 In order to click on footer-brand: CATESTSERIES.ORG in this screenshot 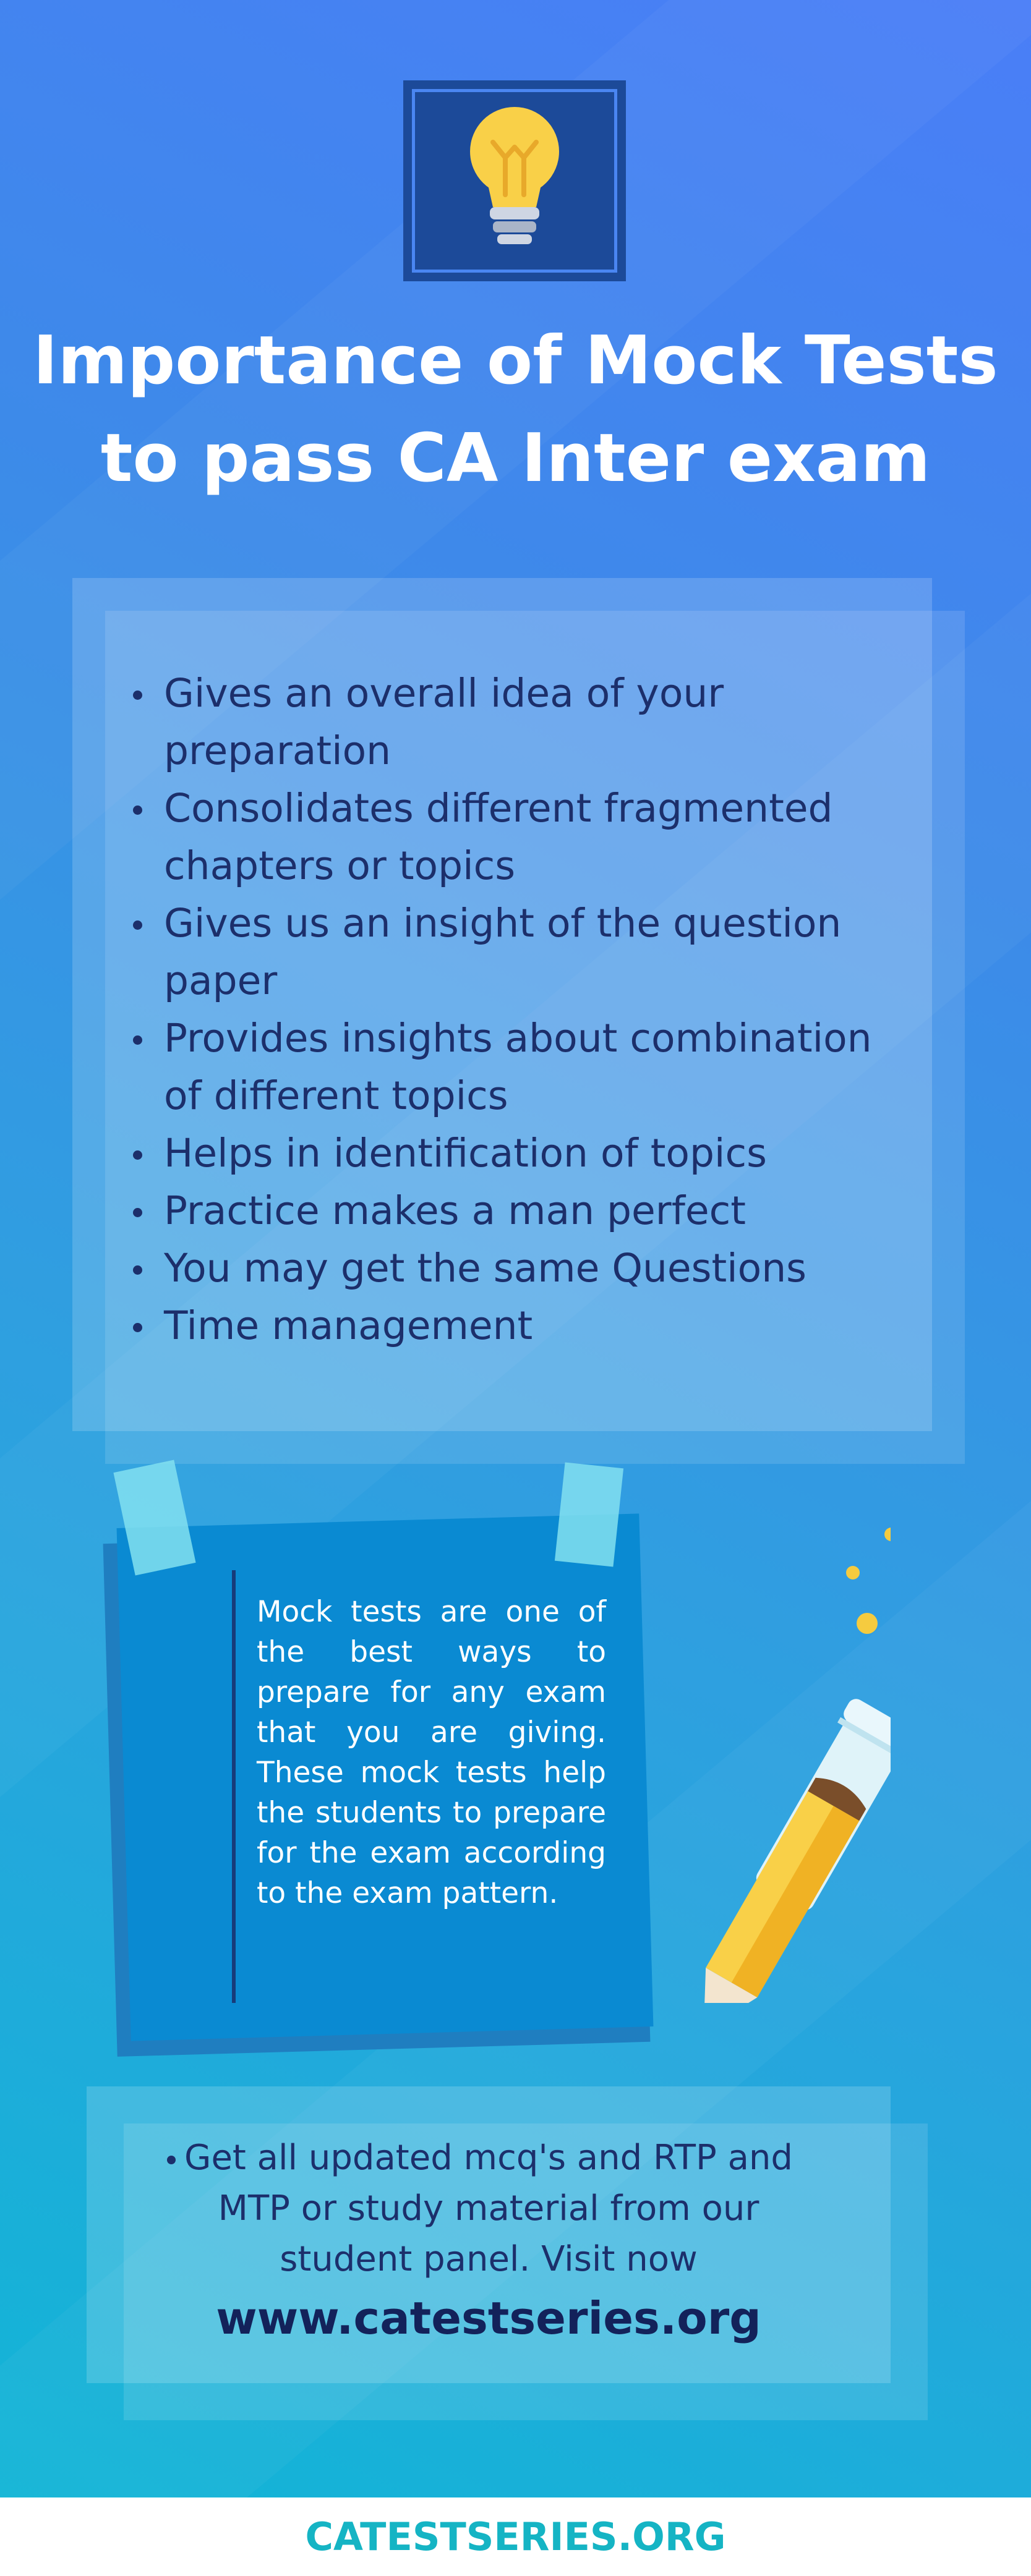, I will do `click(515, 2536)`.